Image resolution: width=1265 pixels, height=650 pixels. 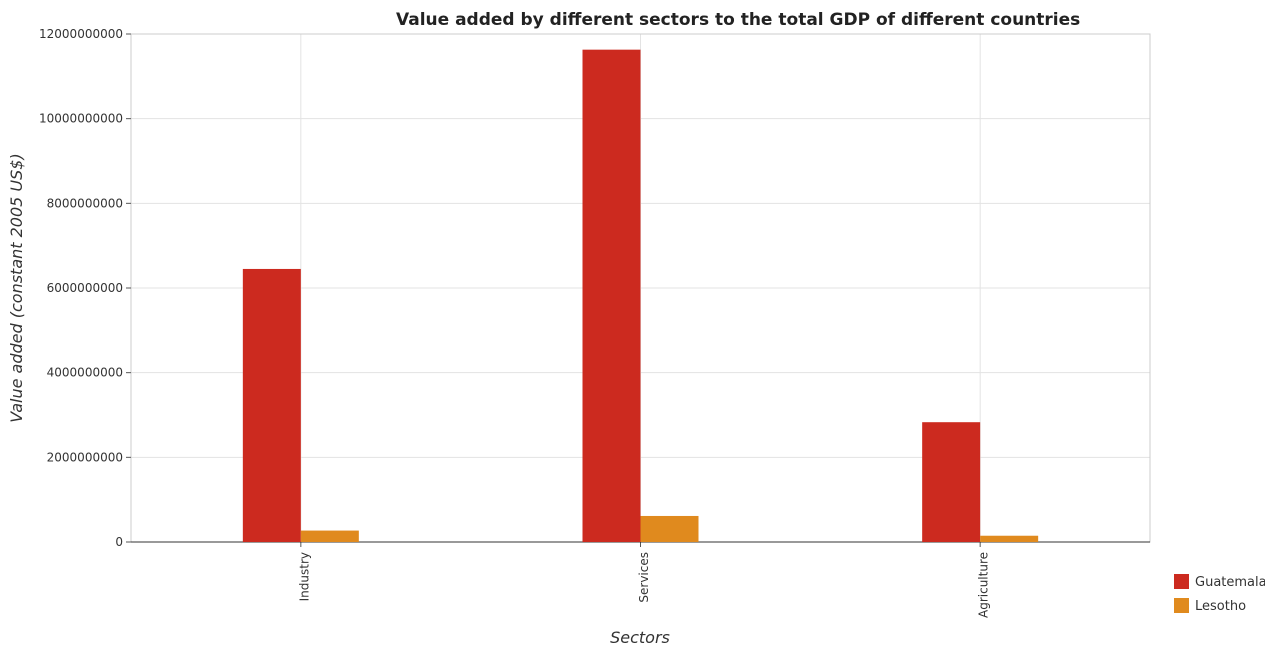 What do you see at coordinates (81, 119) in the screenshot?
I see `y-tick-label: 10000000000` at bounding box center [81, 119].